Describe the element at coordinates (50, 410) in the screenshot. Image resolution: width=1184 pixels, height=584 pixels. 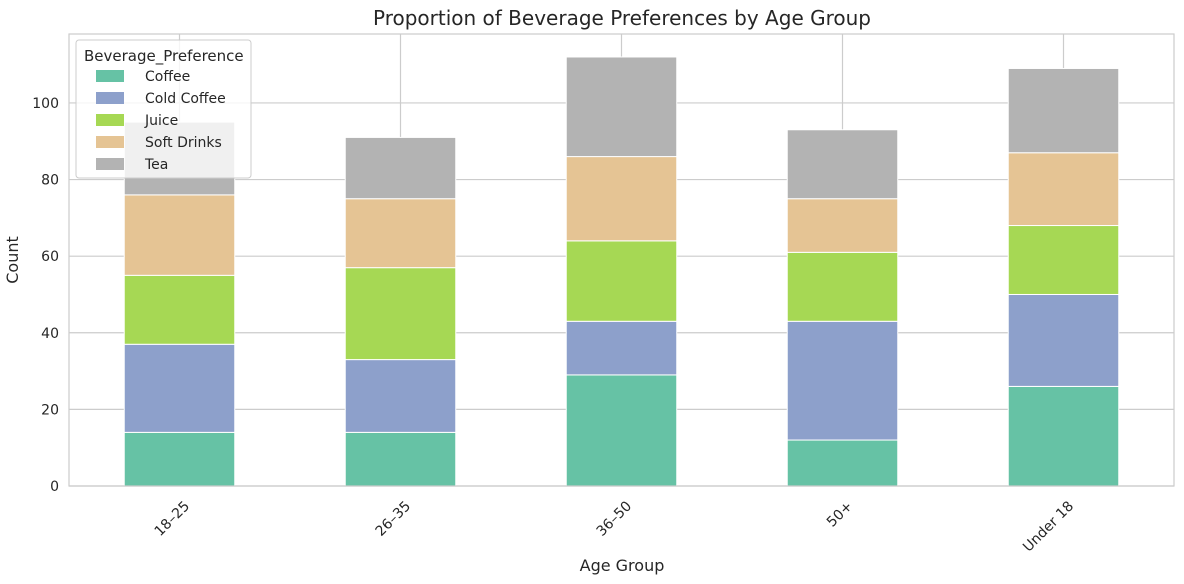
I see `y-tick-label: 20` at that location.